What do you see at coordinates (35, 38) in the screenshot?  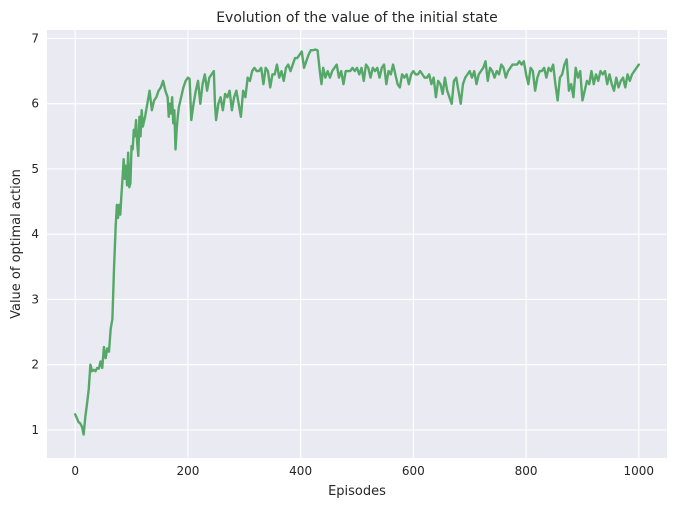 I see `y-tick-label: 7` at bounding box center [35, 38].